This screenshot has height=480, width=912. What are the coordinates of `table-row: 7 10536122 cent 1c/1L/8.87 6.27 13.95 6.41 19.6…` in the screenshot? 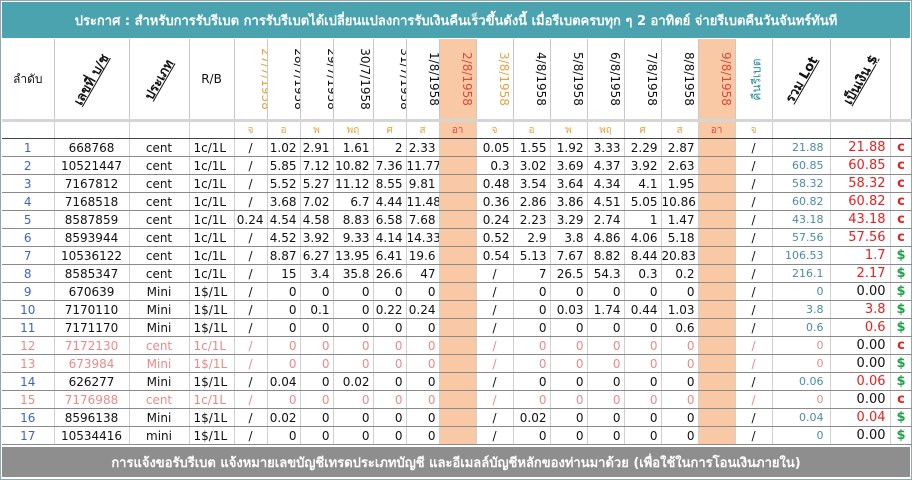 It's located at (457, 255).